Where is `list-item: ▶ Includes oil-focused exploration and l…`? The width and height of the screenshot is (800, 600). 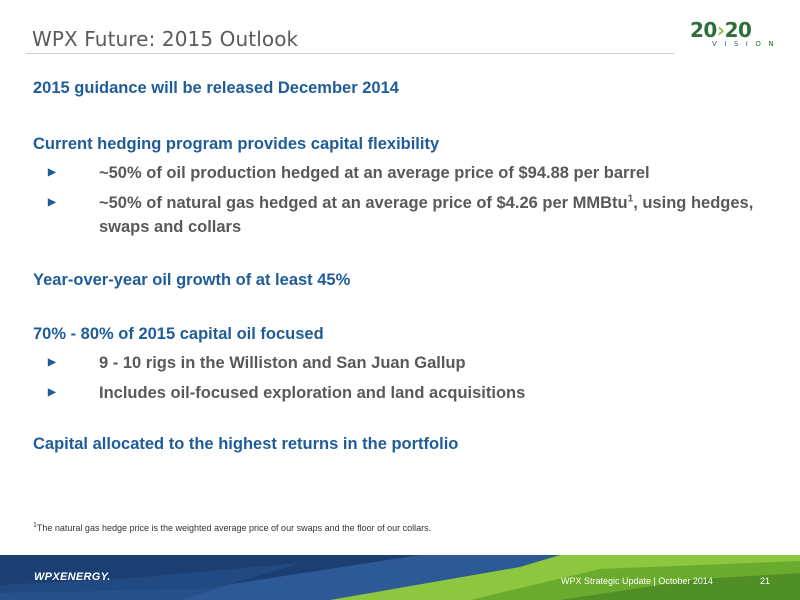
list-item: ▶ Includes oil-focused exploration and l… is located at coordinates (403, 393).